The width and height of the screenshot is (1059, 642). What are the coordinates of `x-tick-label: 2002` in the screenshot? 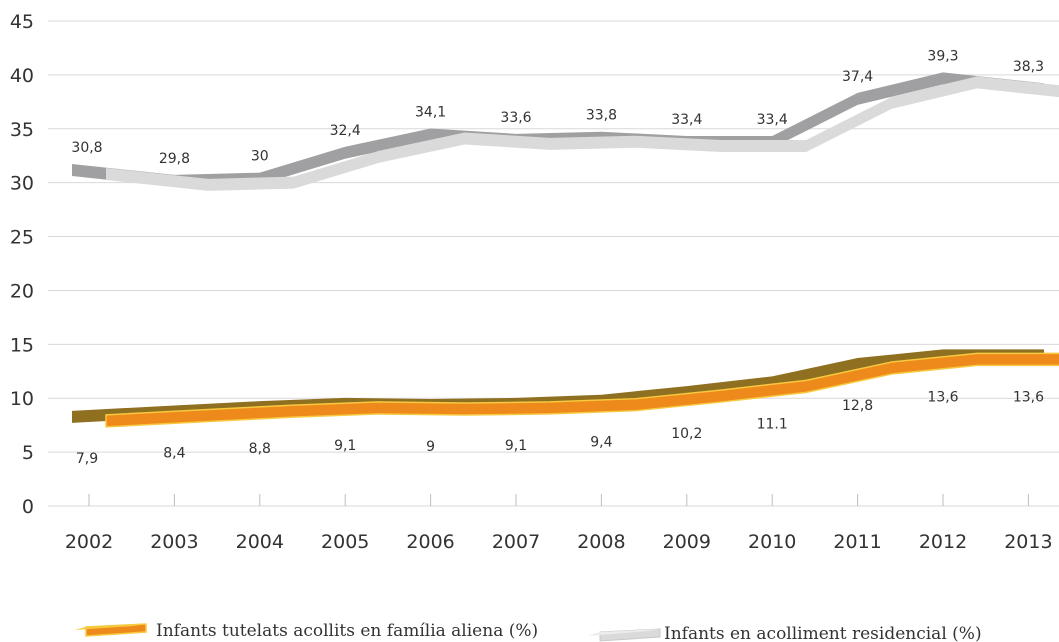 It's located at (89, 542).